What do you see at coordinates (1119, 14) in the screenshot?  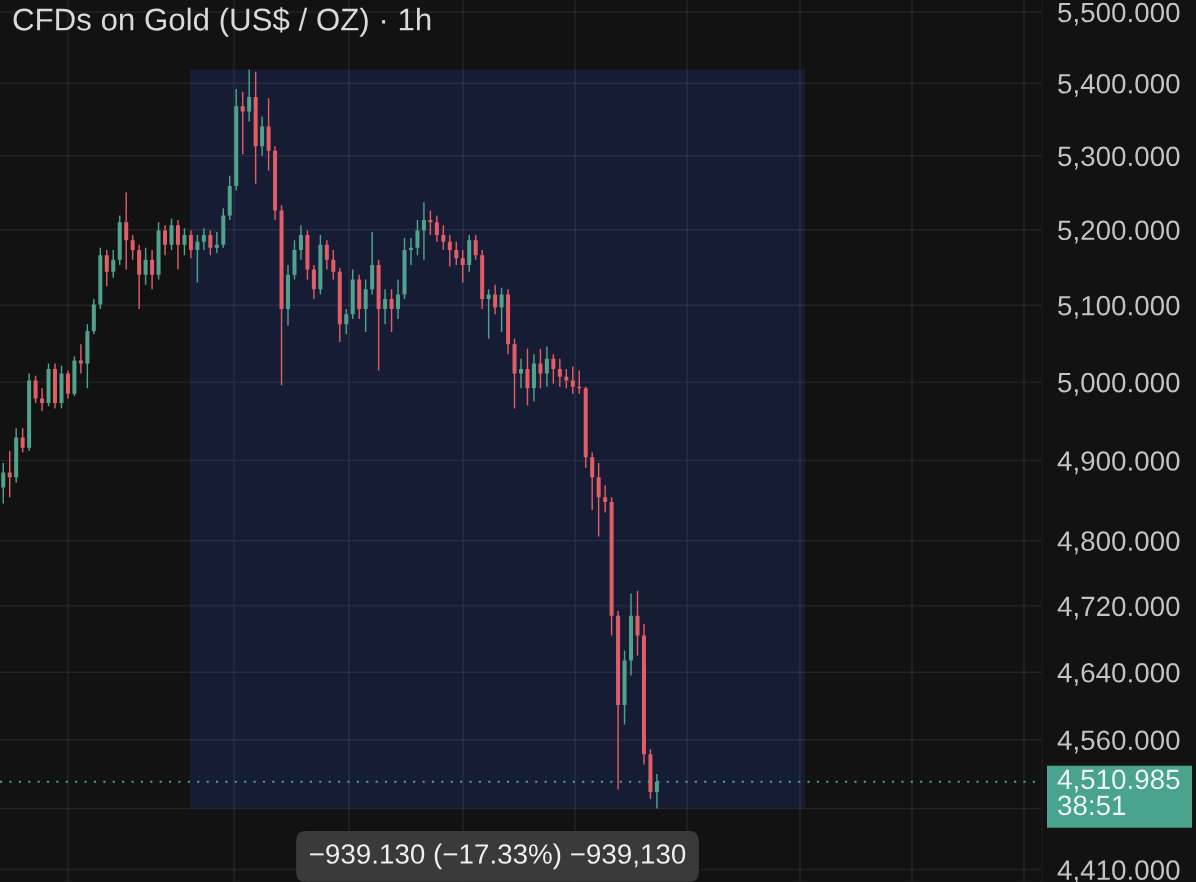 I see `y-tick-label: 5,500.000` at bounding box center [1119, 14].